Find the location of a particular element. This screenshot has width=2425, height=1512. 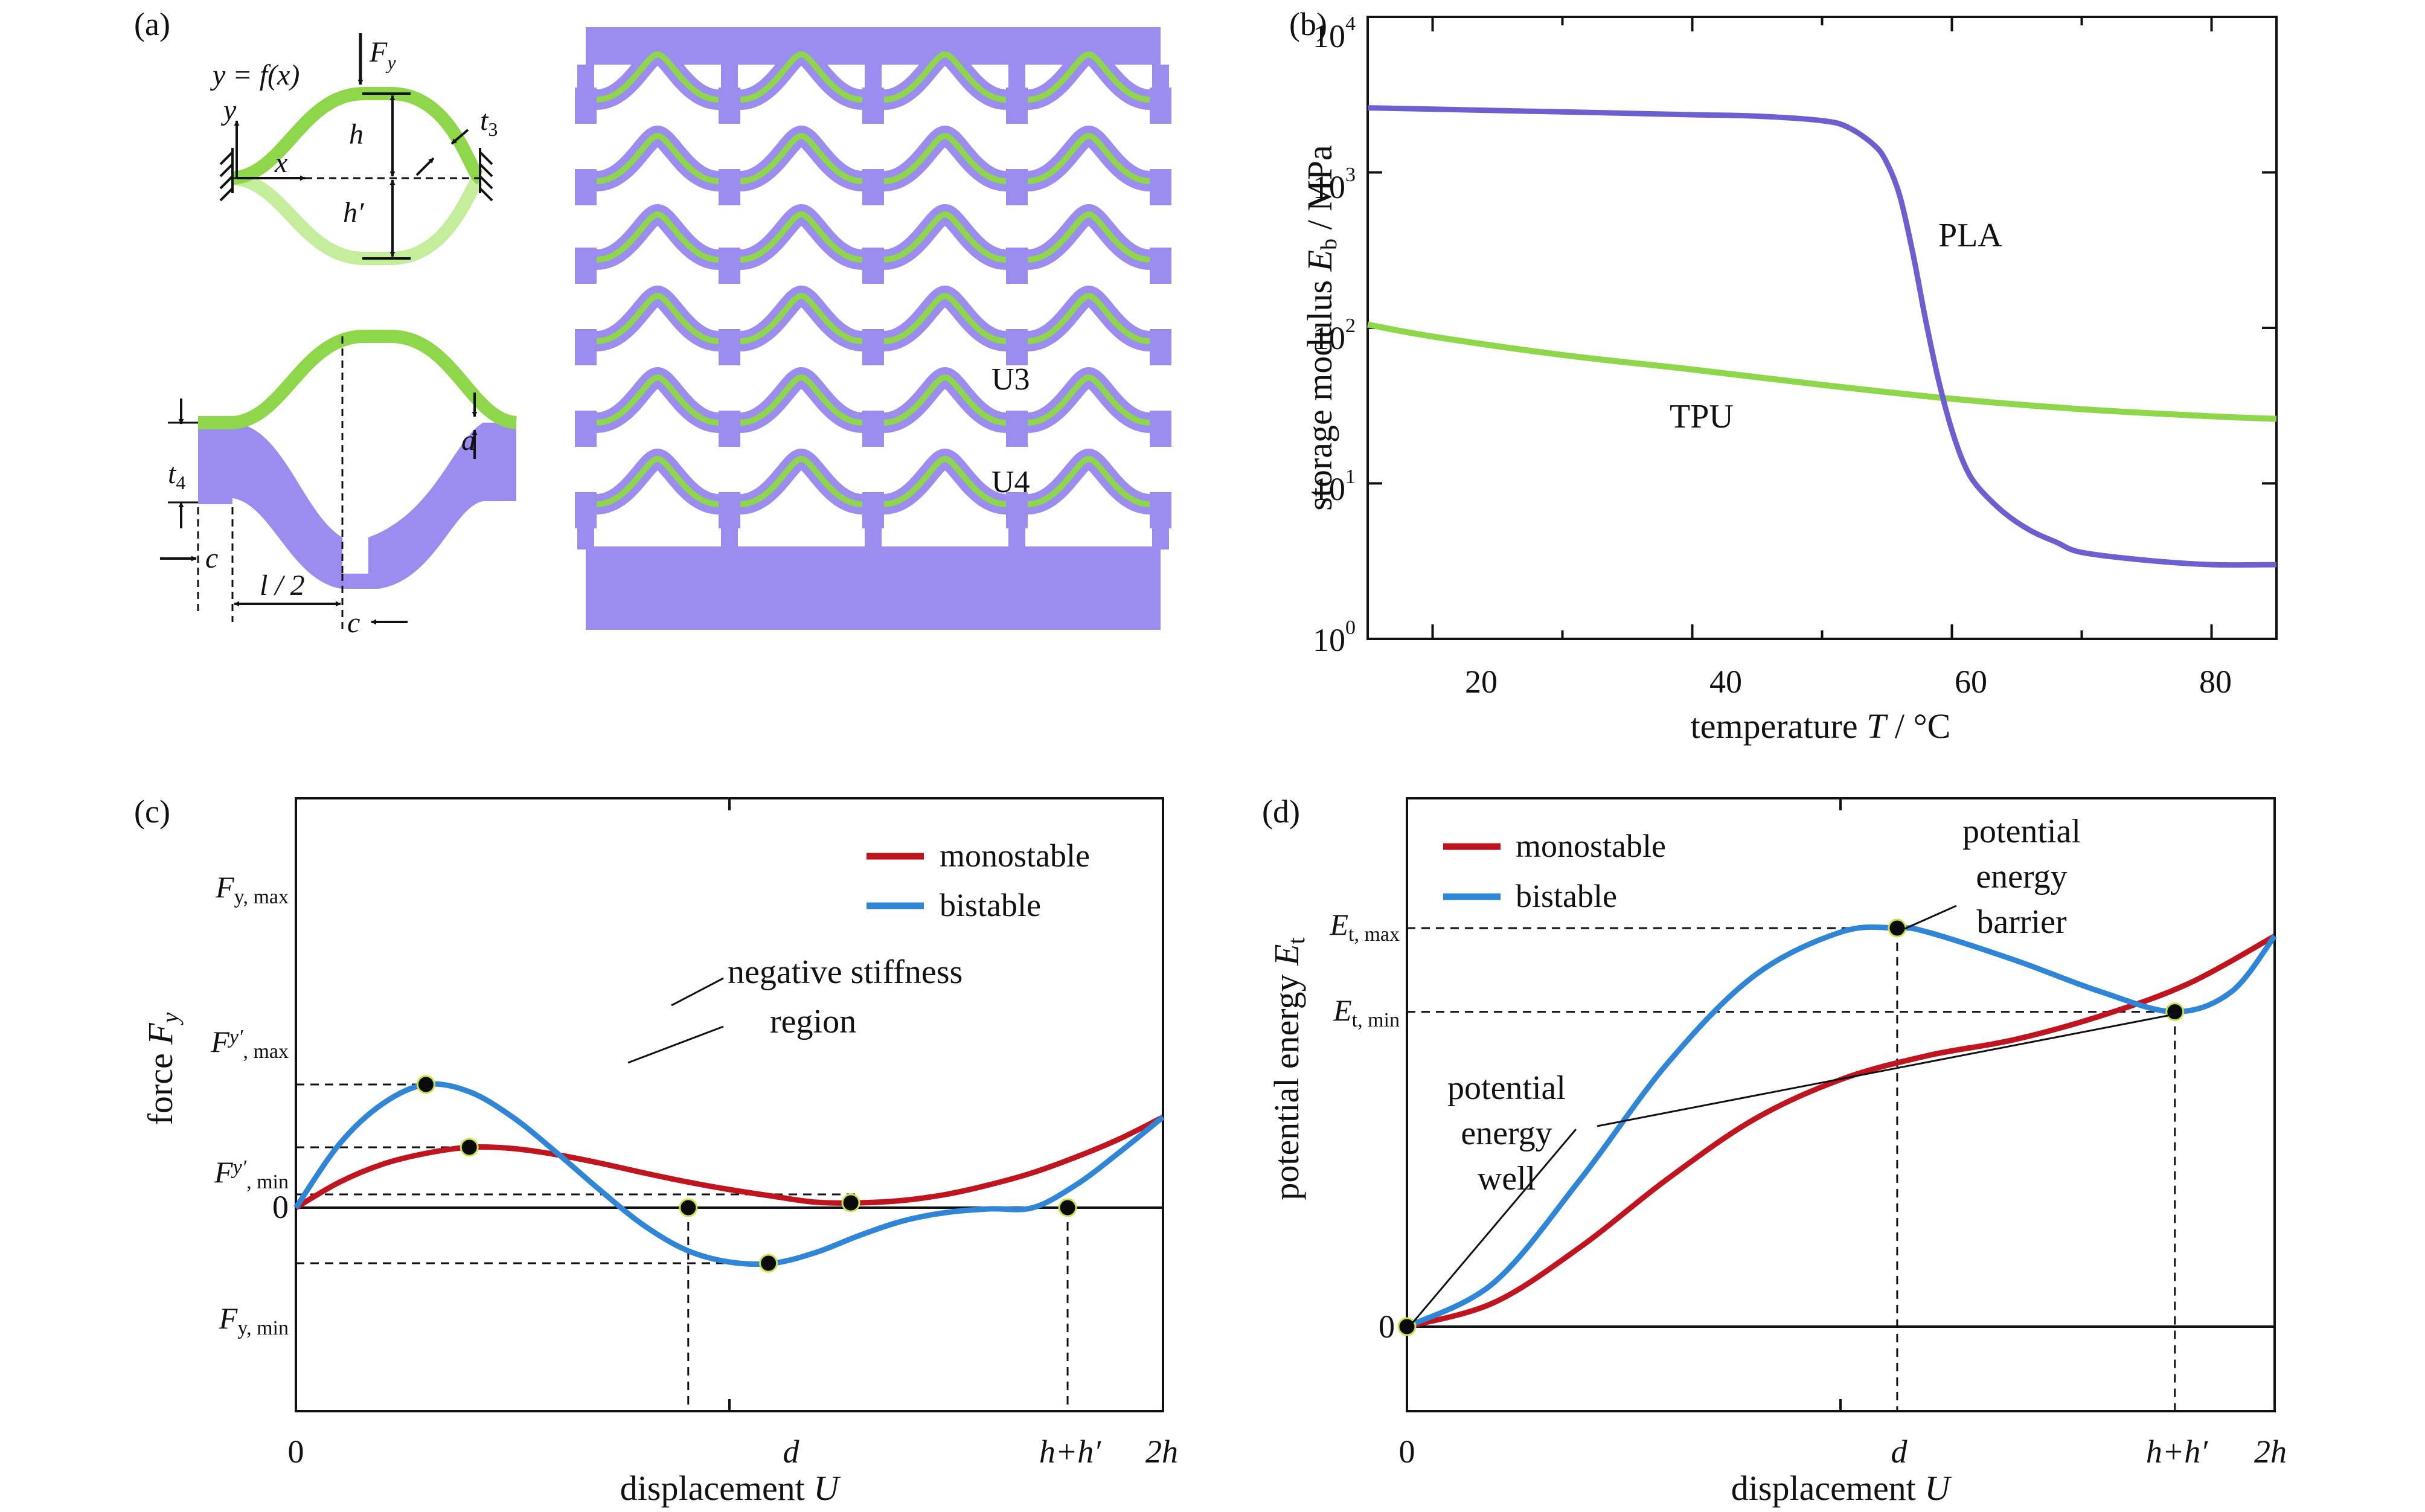

c-x-axis-title: displacement U is located at coordinates (731, 1488).